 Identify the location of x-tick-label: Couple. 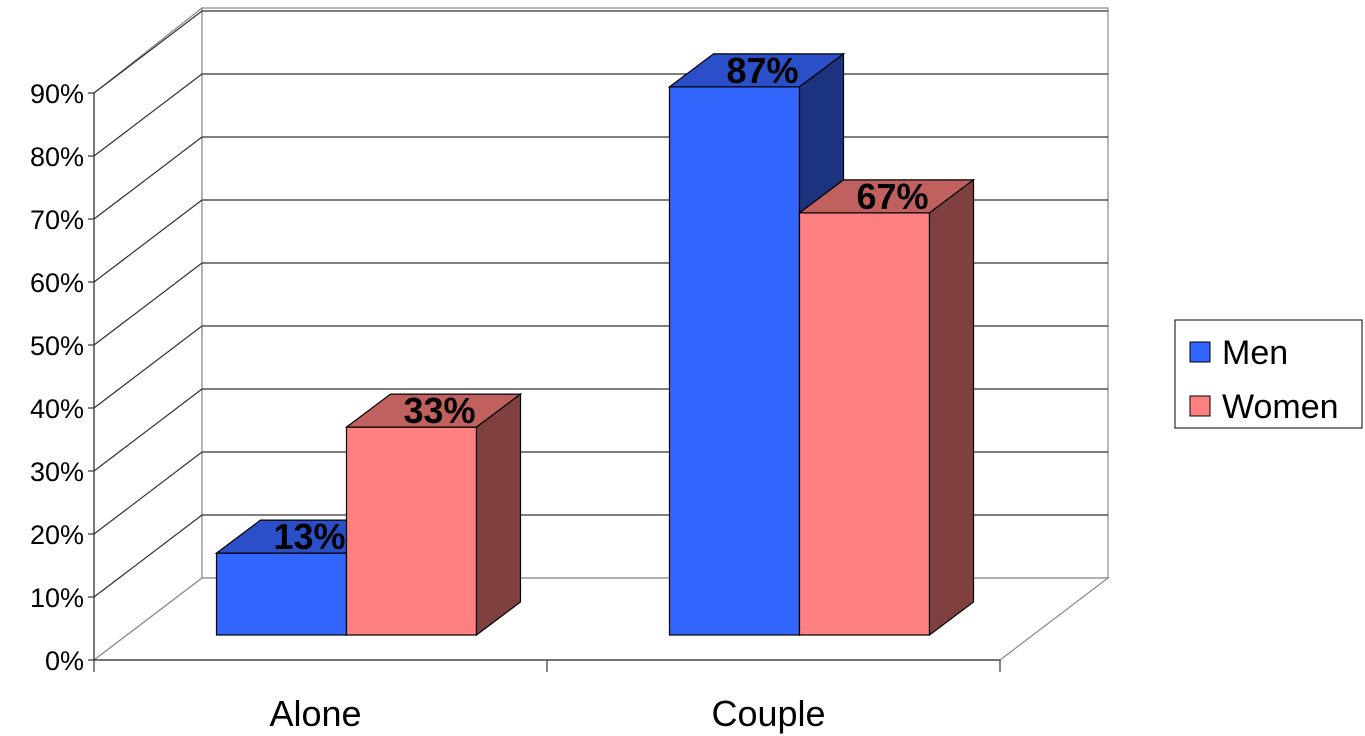
(768, 713).